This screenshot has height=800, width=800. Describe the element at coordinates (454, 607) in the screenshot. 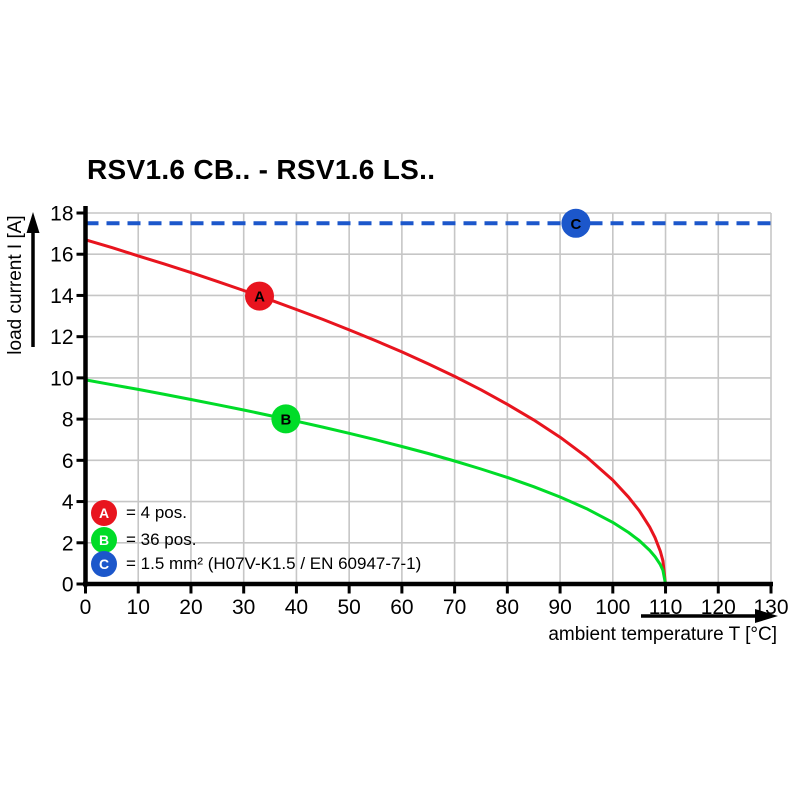

I see `x-tick-label-70: 70` at that location.